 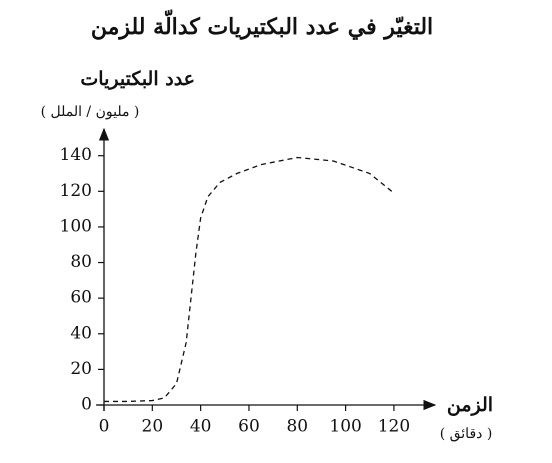 I want to click on x-axis-label: الزمن, so click(x=470, y=405).